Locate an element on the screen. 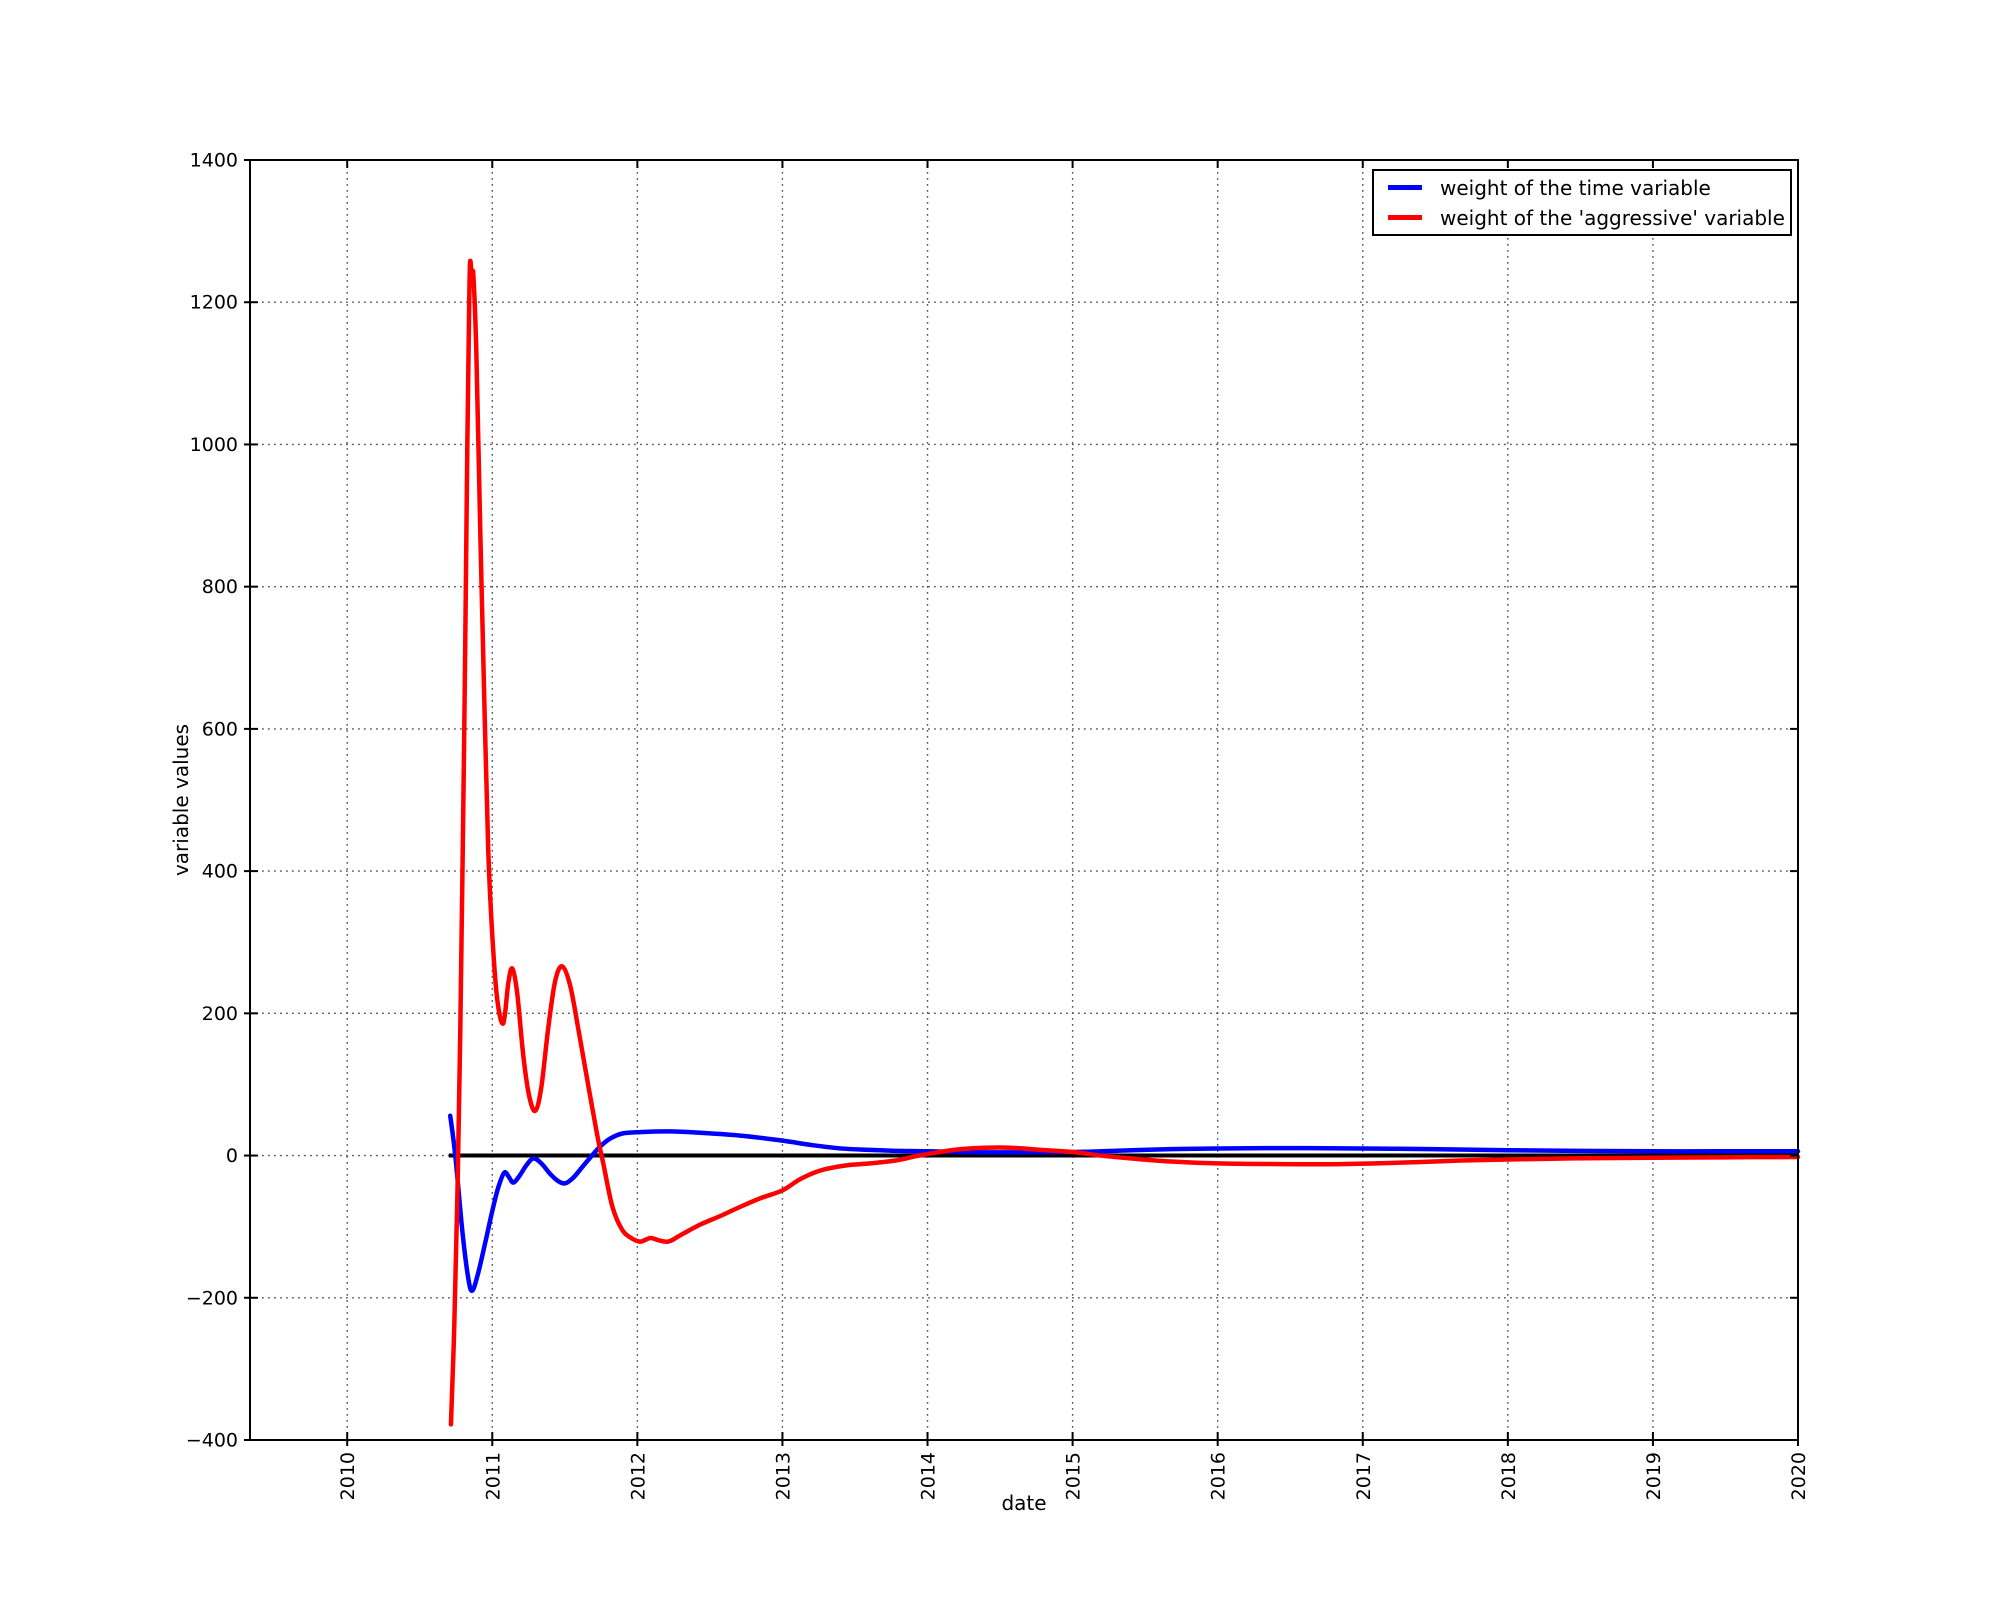 The height and width of the screenshot is (1600, 2000). svg-text: −400 is located at coordinates (212, 1441).